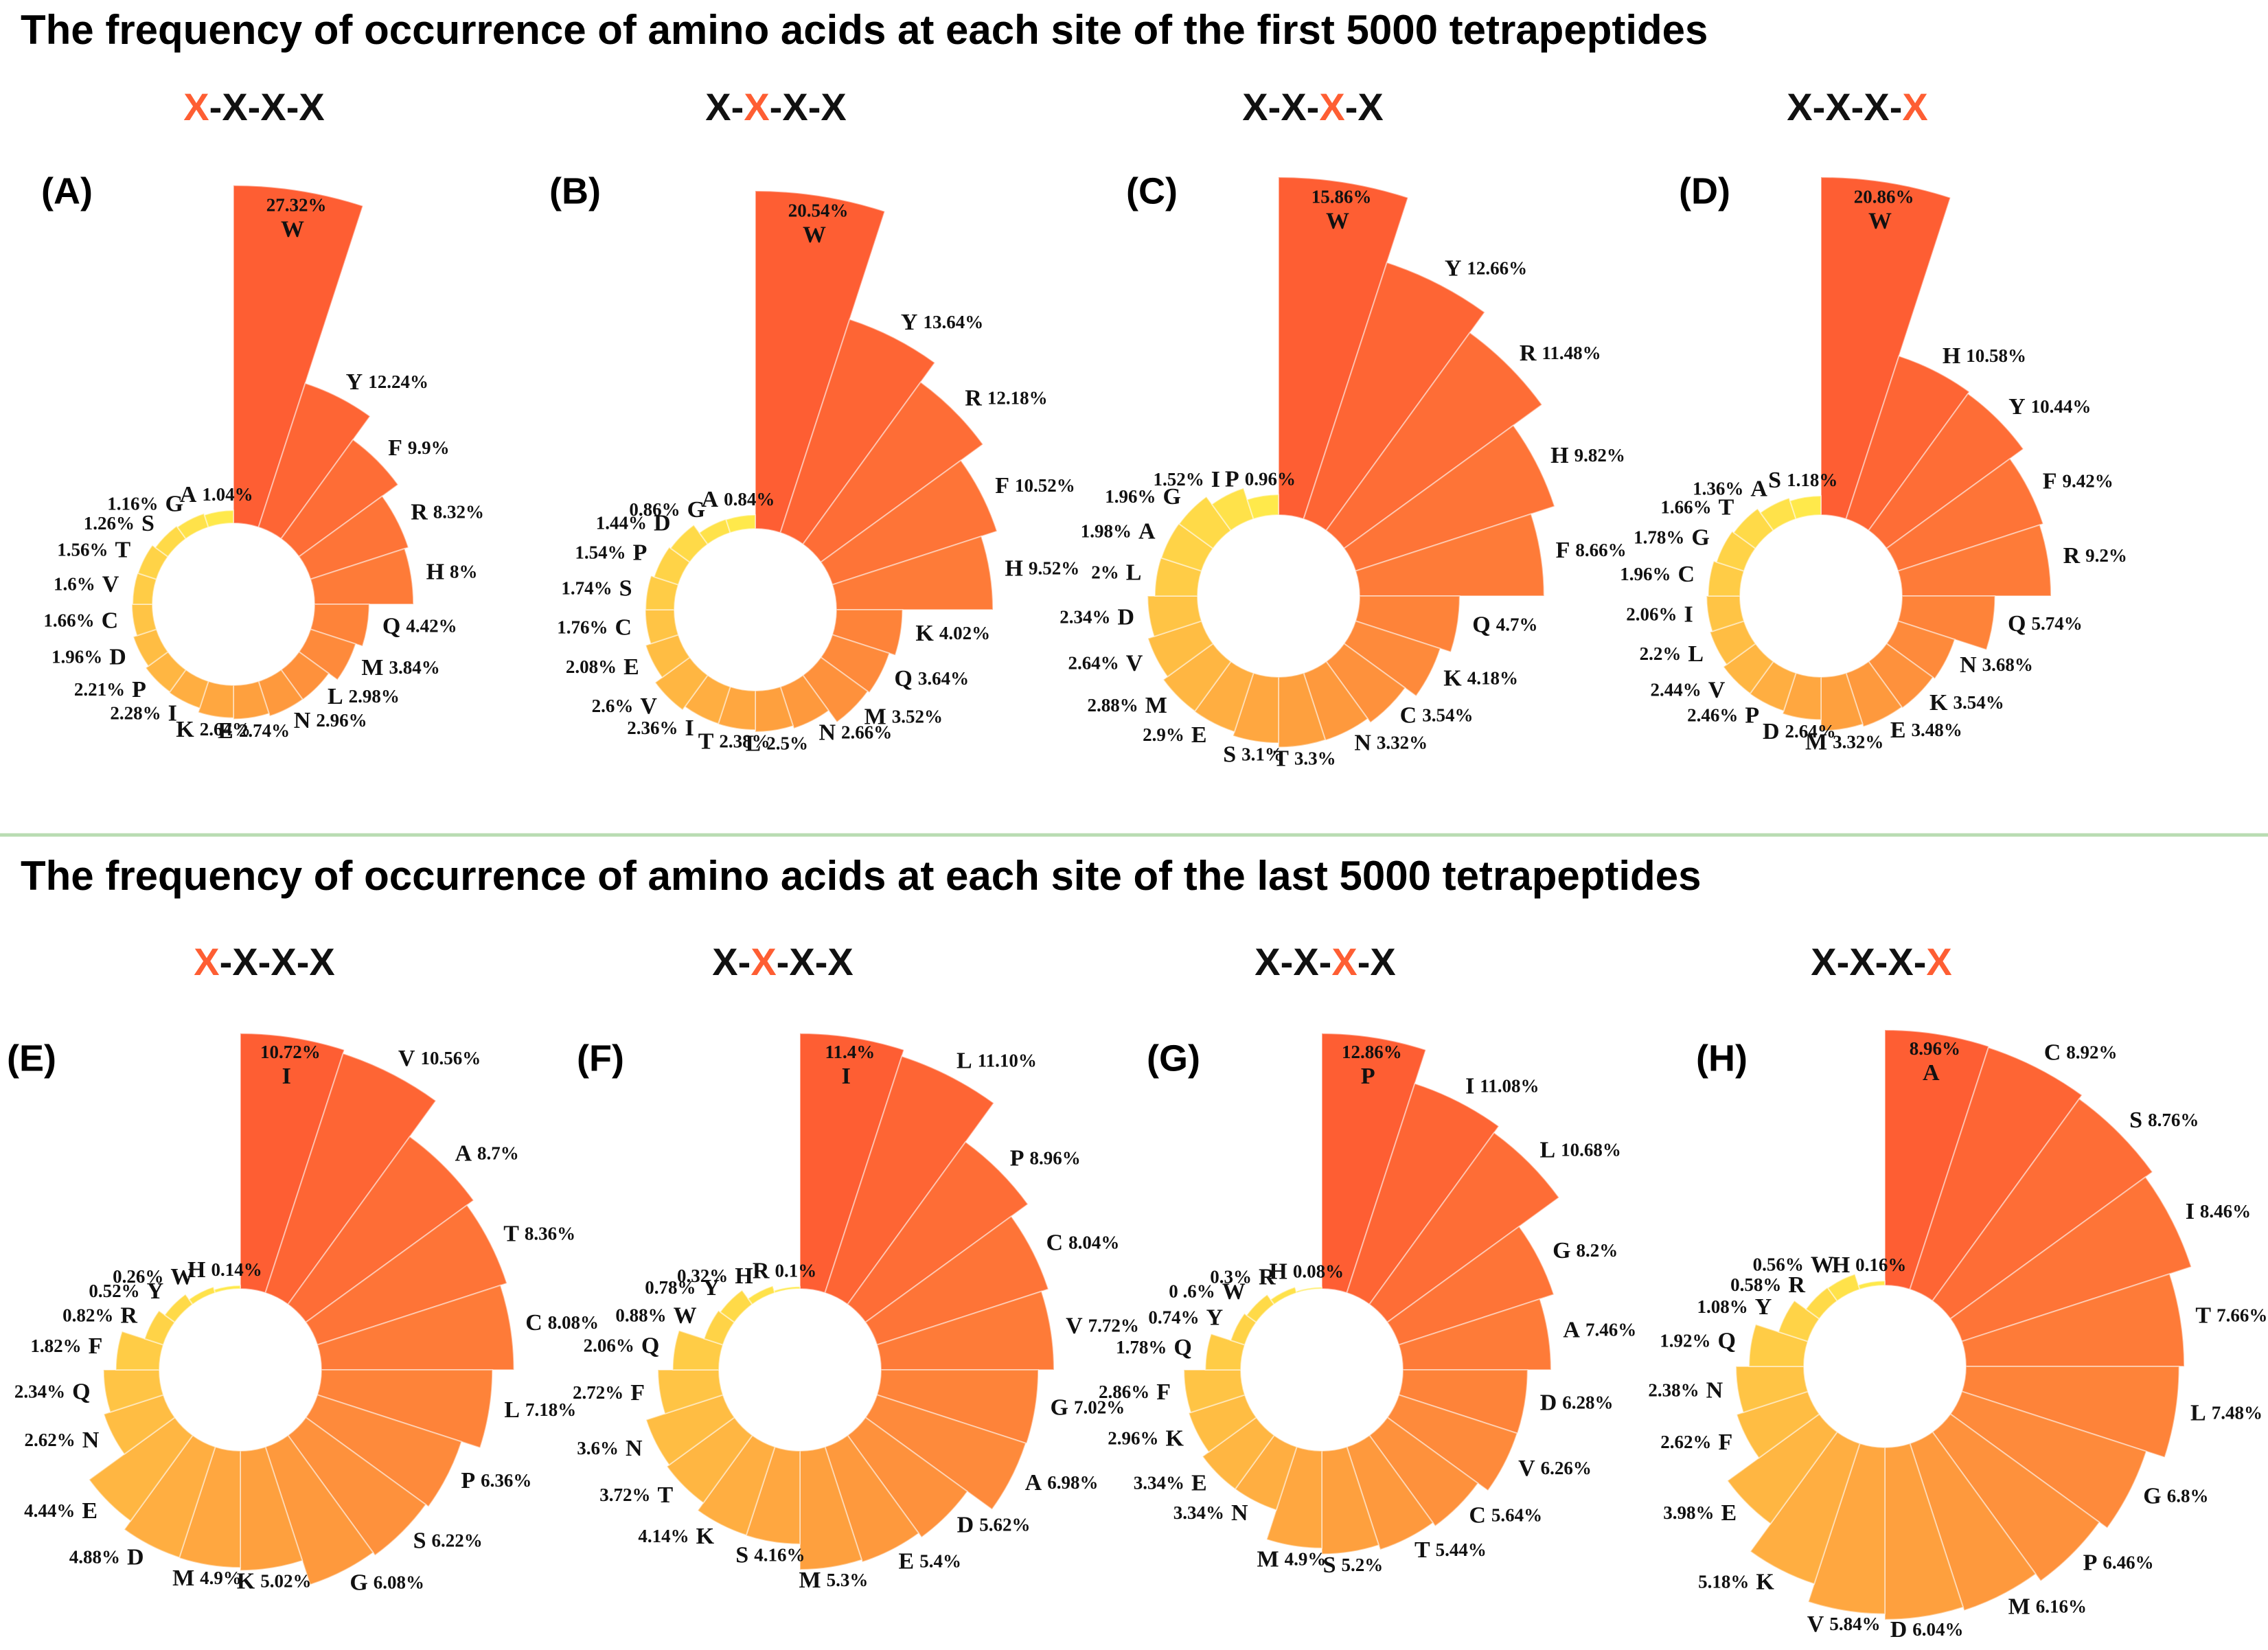  What do you see at coordinates (1055, 1157) in the screenshot?
I see `value-label: 8.96%` at bounding box center [1055, 1157].